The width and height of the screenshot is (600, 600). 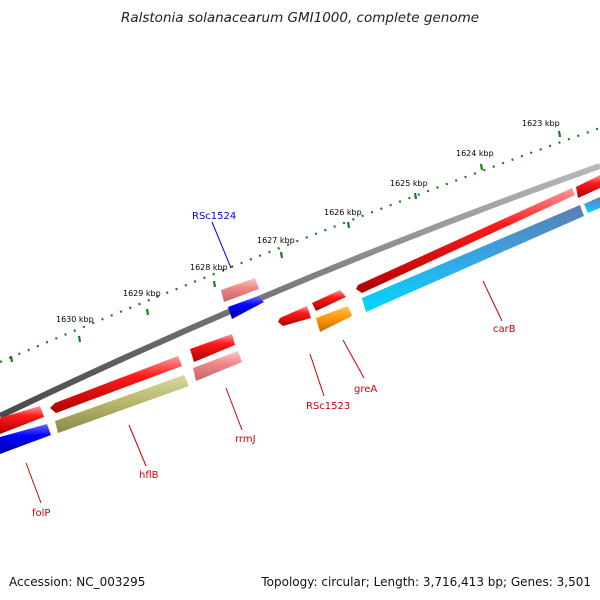 What do you see at coordinates (33, 483) in the screenshot?
I see `leader-folP` at bounding box center [33, 483].